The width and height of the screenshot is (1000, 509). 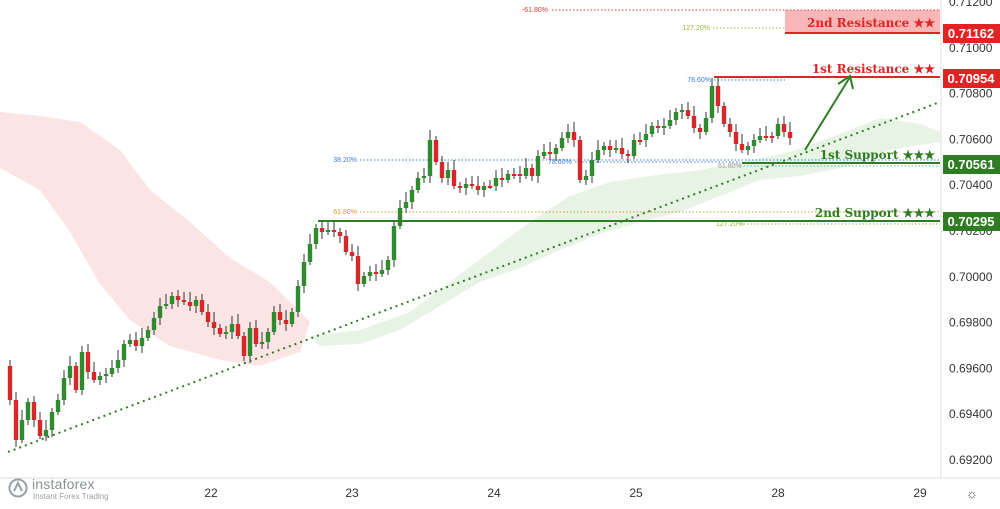 What do you see at coordinates (845, 82) in the screenshot?
I see `projection-arrowhead` at bounding box center [845, 82].